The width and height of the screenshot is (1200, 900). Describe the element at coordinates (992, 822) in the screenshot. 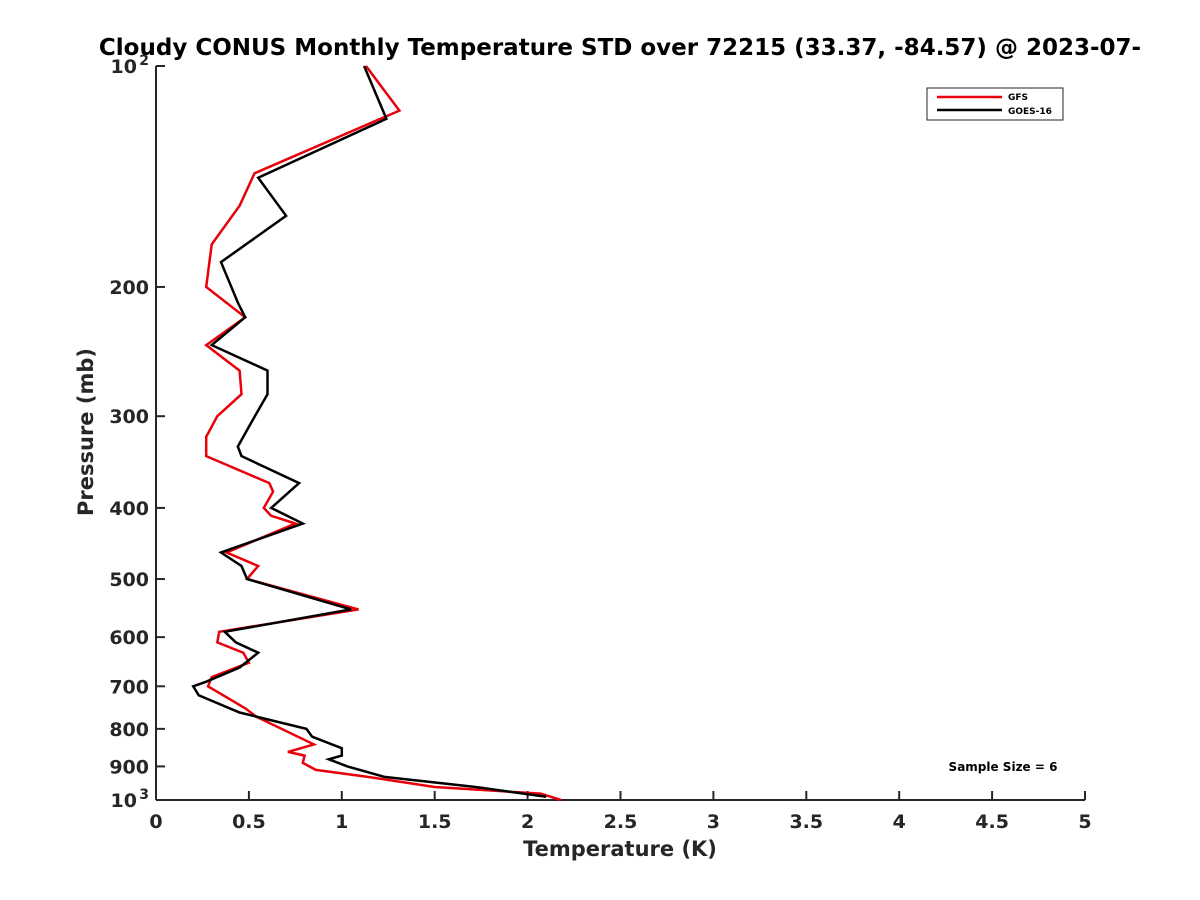

I see `x-tick-label: 4.5` at that location.